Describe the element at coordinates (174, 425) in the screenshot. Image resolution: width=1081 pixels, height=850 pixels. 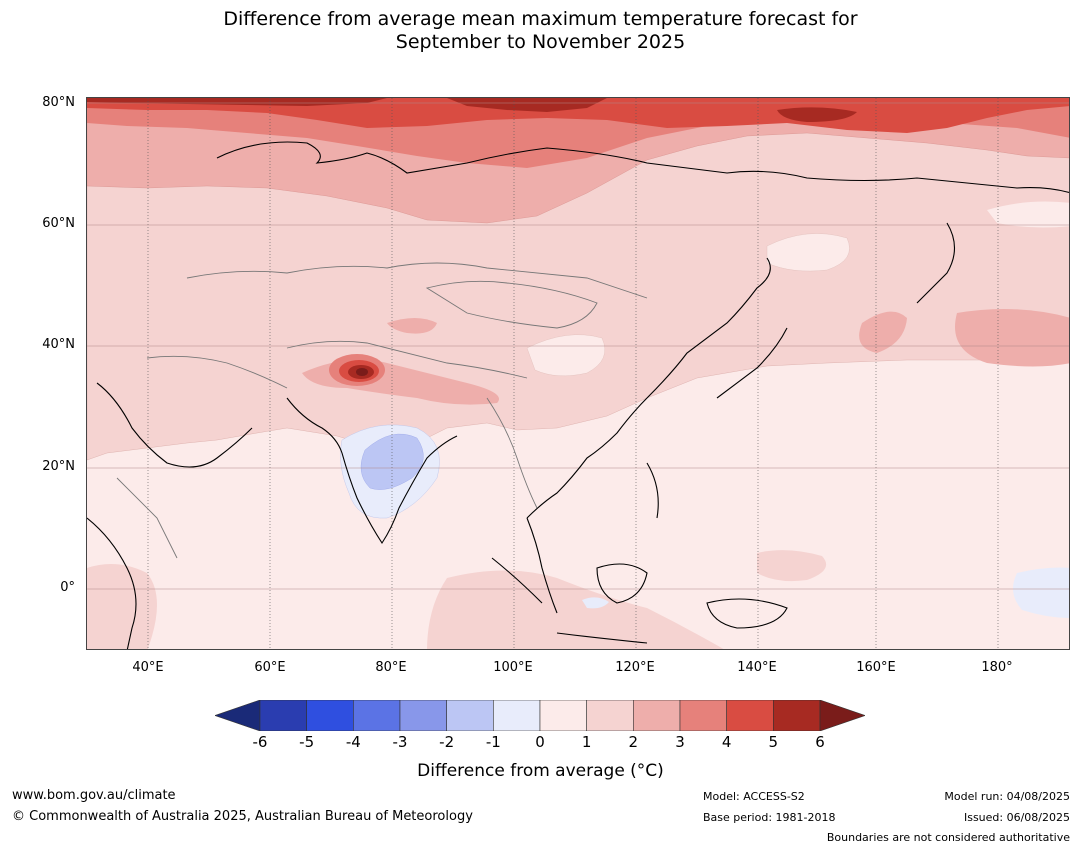
I see `coastline-arabia` at that location.